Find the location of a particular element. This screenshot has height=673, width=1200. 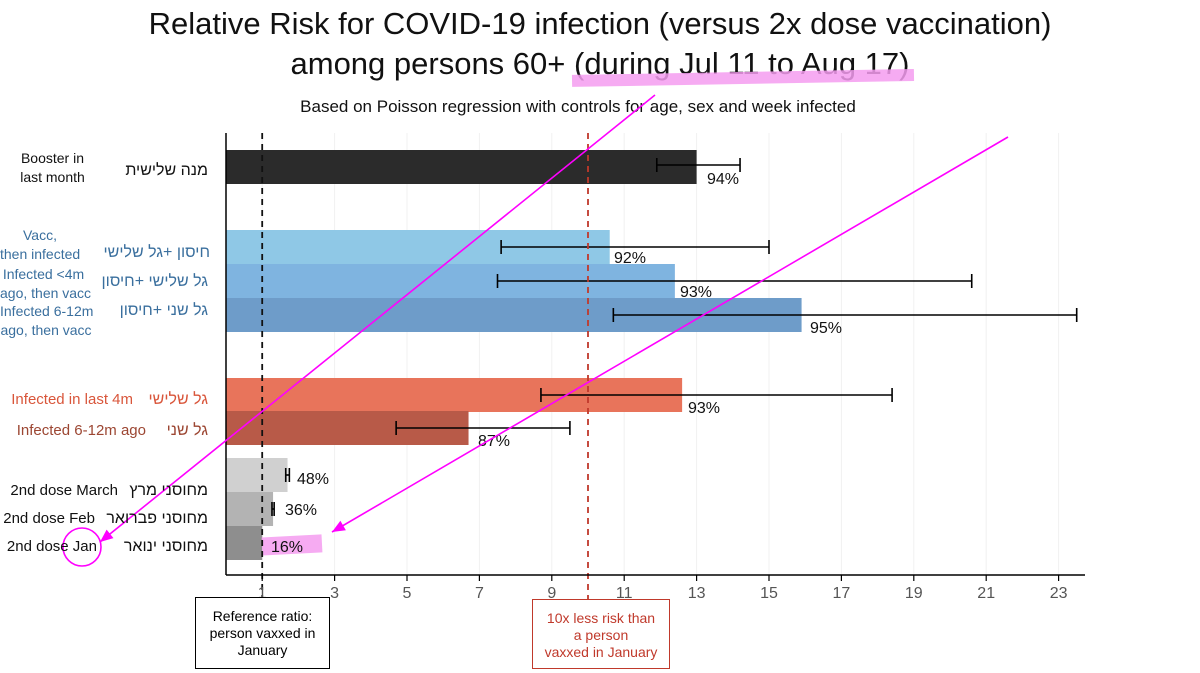

annotation-circle-jan is located at coordinates (82, 547).